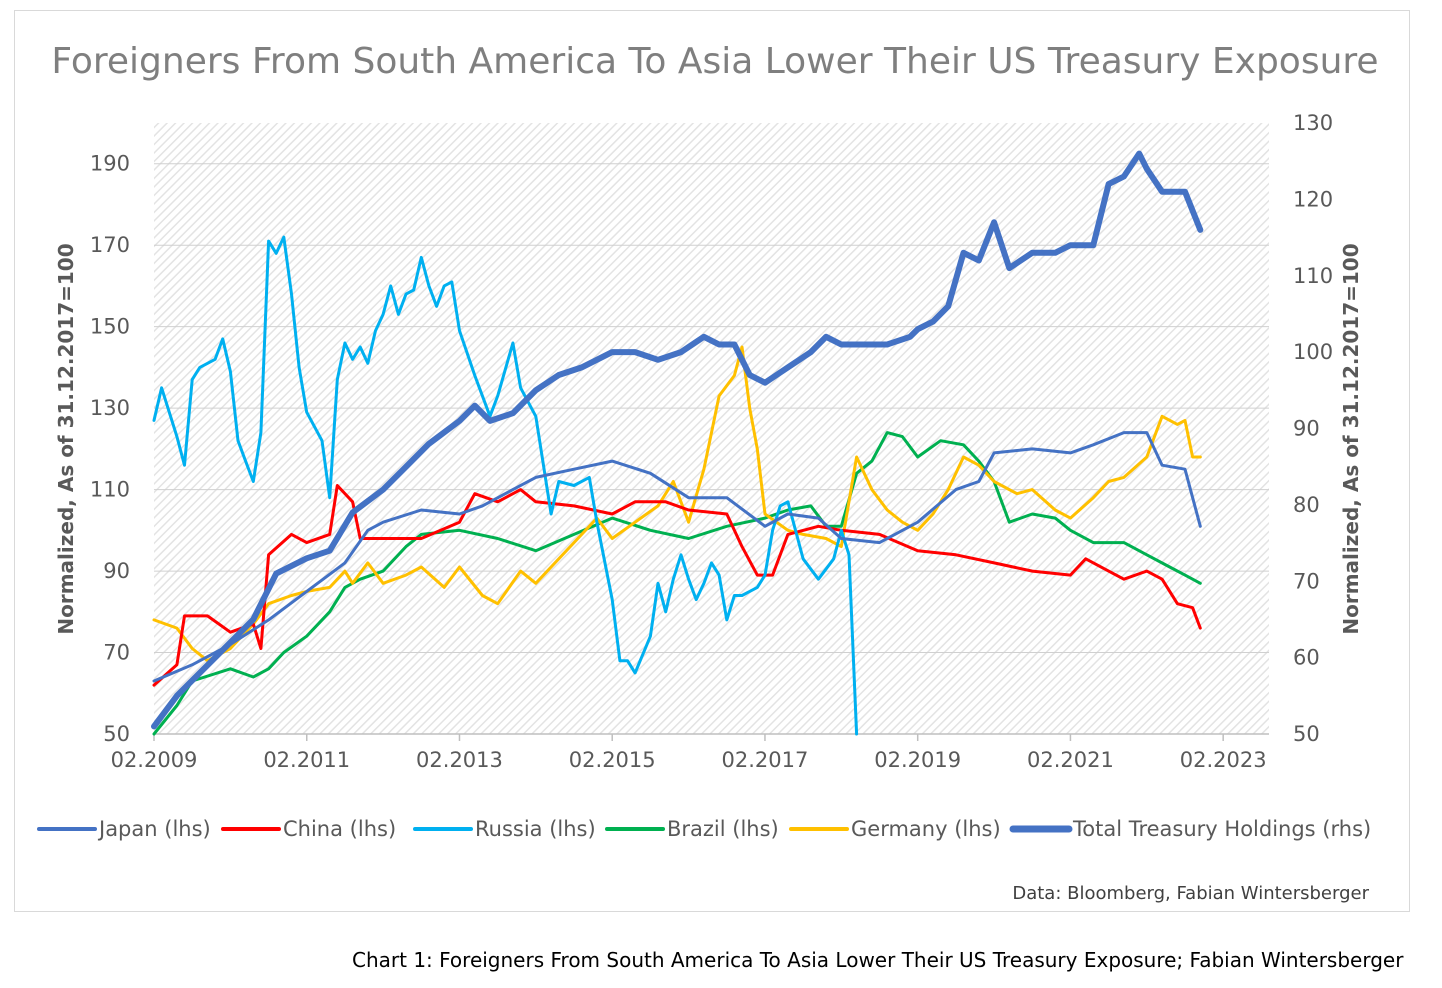 The image size is (1442, 988). I want to click on x-tick-label: 02.2019, so click(917, 760).